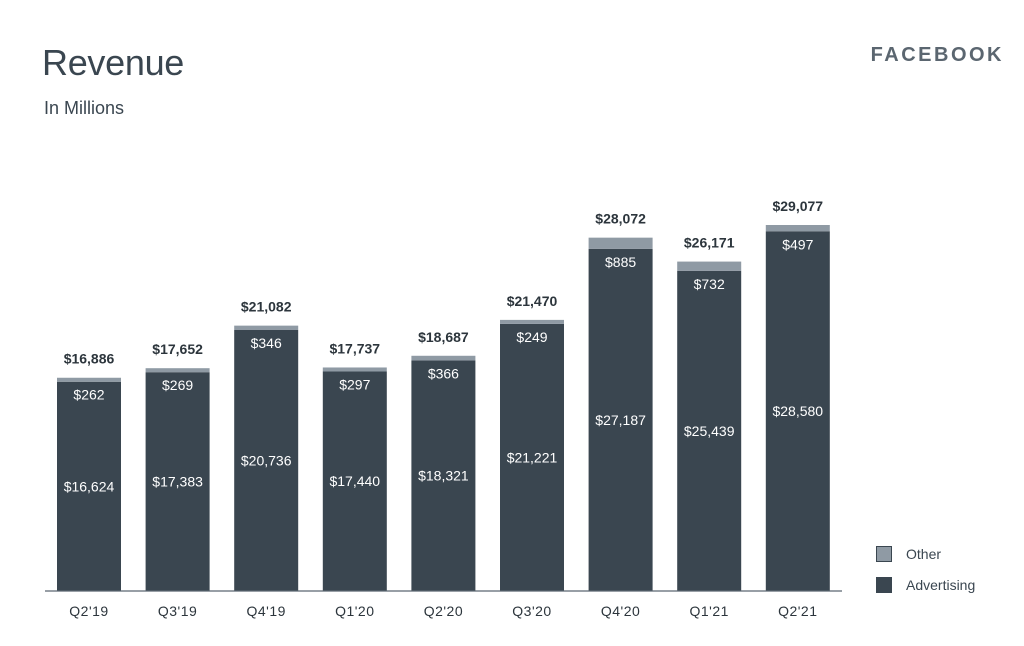  I want to click on data-label-advertising: $17,383, so click(177, 482).